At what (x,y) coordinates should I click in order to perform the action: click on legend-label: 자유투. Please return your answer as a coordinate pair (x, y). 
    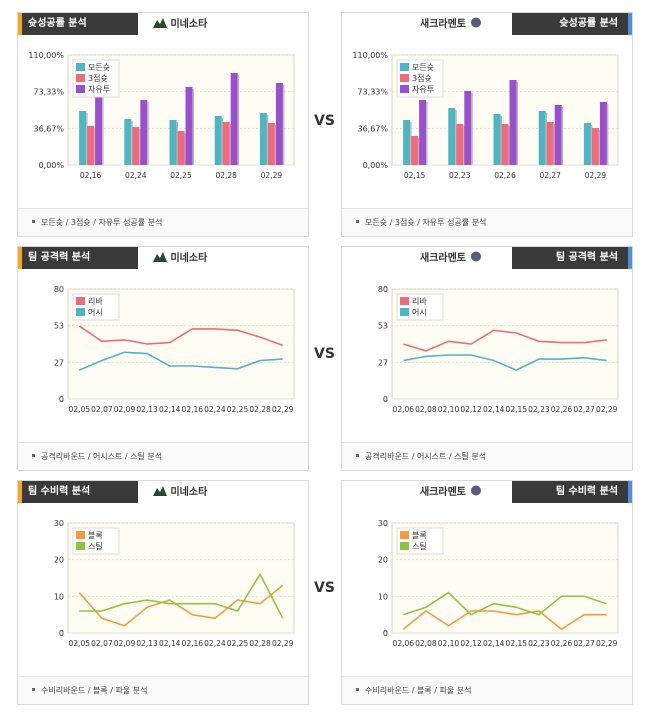
    Looking at the image, I should click on (423, 89).